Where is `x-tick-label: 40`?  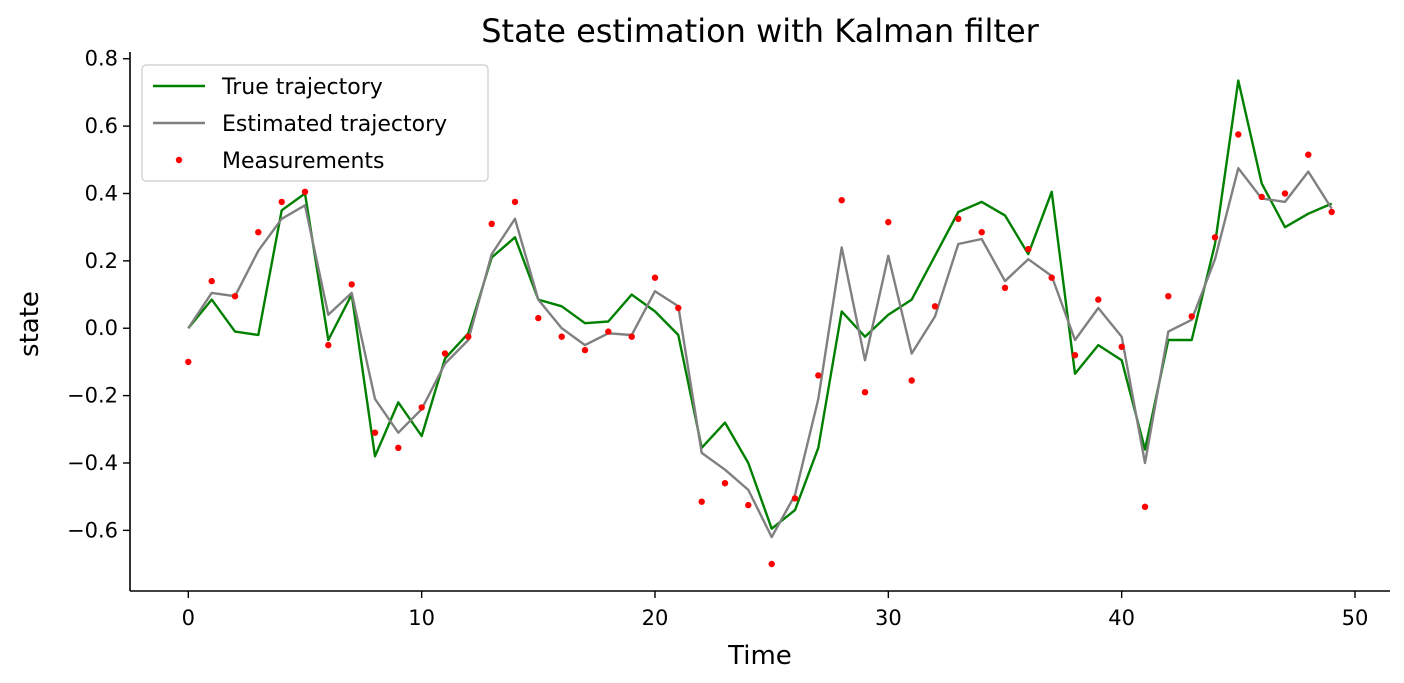 x-tick-label: 40 is located at coordinates (1121, 618).